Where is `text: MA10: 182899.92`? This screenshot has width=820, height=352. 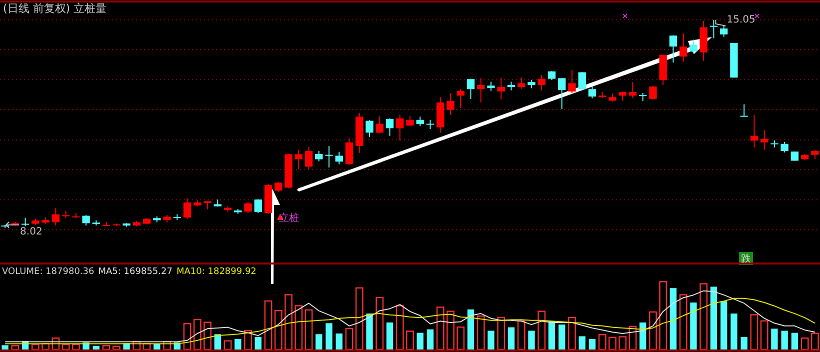 text: MA10: 182899.92 is located at coordinates (216, 272).